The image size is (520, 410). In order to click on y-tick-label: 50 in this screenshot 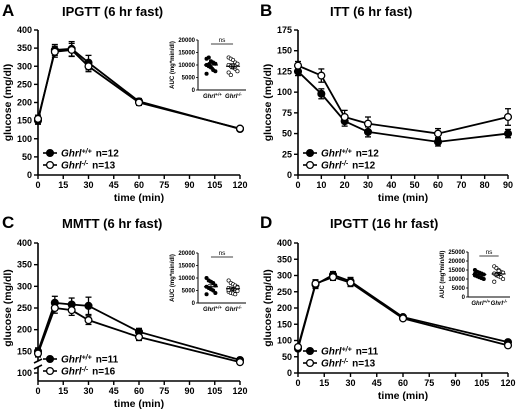, I will do `click(287, 357)`.